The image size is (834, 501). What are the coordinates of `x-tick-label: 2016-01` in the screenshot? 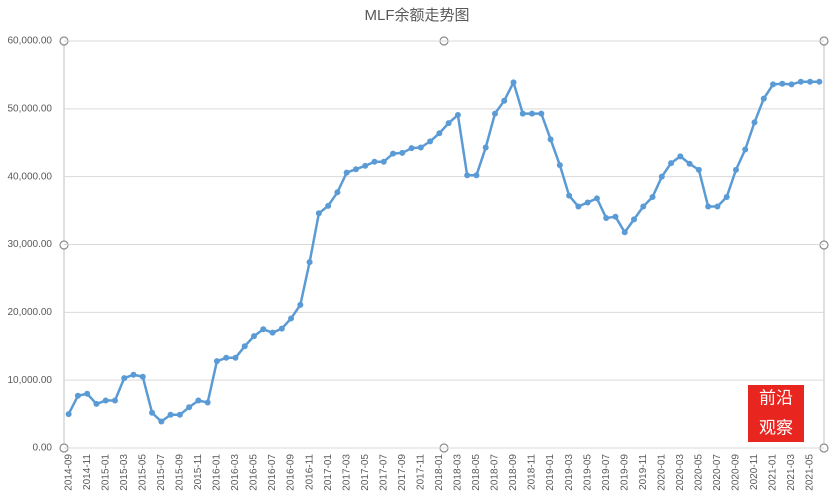 It's located at (217, 472).